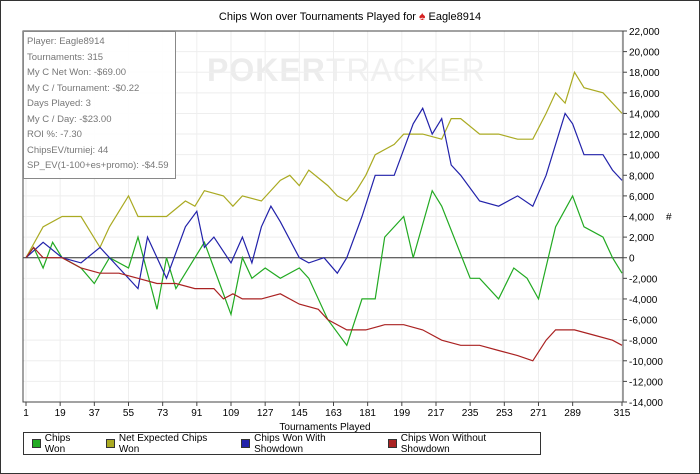  I want to click on x-tick-label: 109, so click(231, 413).